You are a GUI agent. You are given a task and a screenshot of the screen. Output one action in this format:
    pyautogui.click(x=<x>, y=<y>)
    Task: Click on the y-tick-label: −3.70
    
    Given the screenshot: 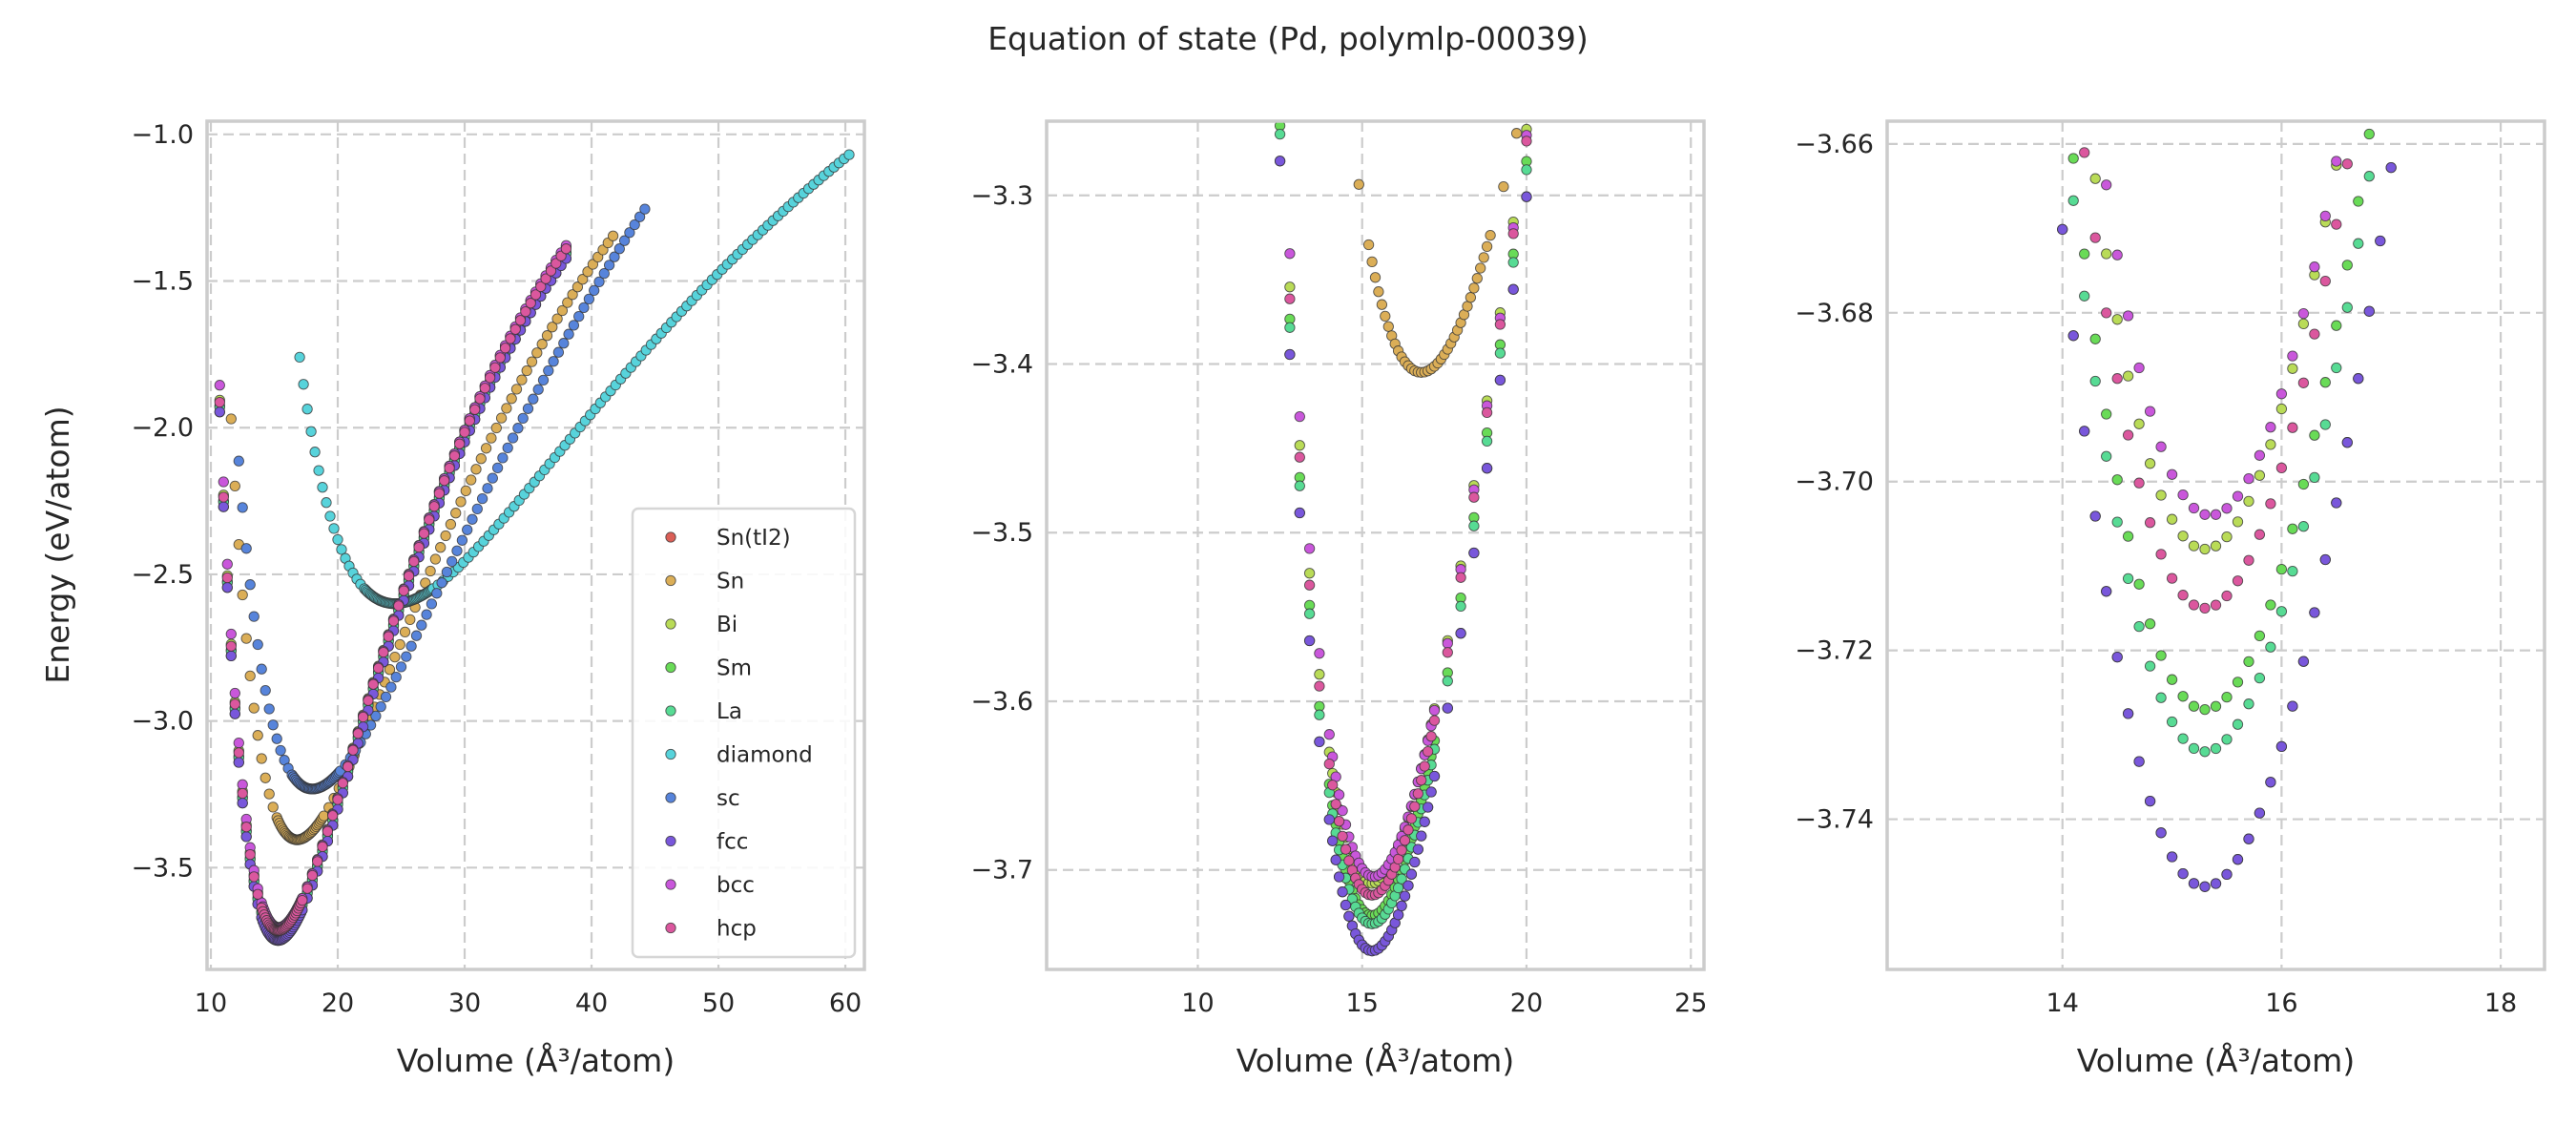 What is the action you would take?
    pyautogui.click(x=1834, y=483)
    